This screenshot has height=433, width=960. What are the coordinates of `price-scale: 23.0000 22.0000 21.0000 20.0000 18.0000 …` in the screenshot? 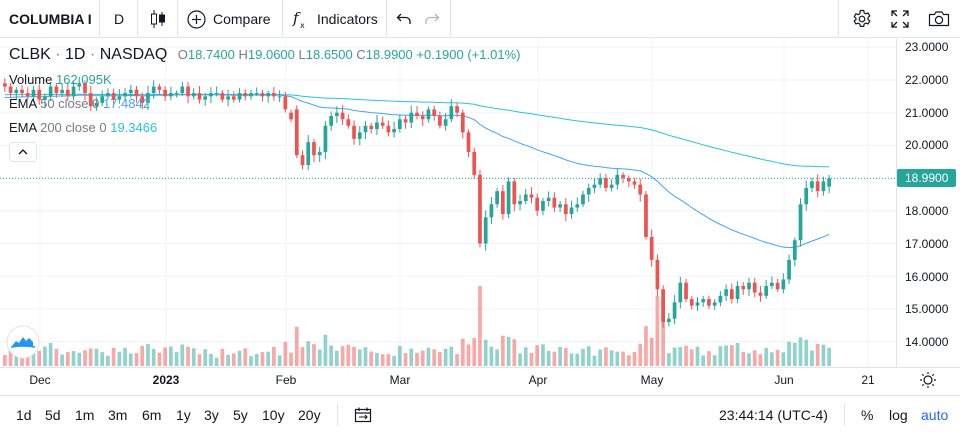 It's located at (927, 194).